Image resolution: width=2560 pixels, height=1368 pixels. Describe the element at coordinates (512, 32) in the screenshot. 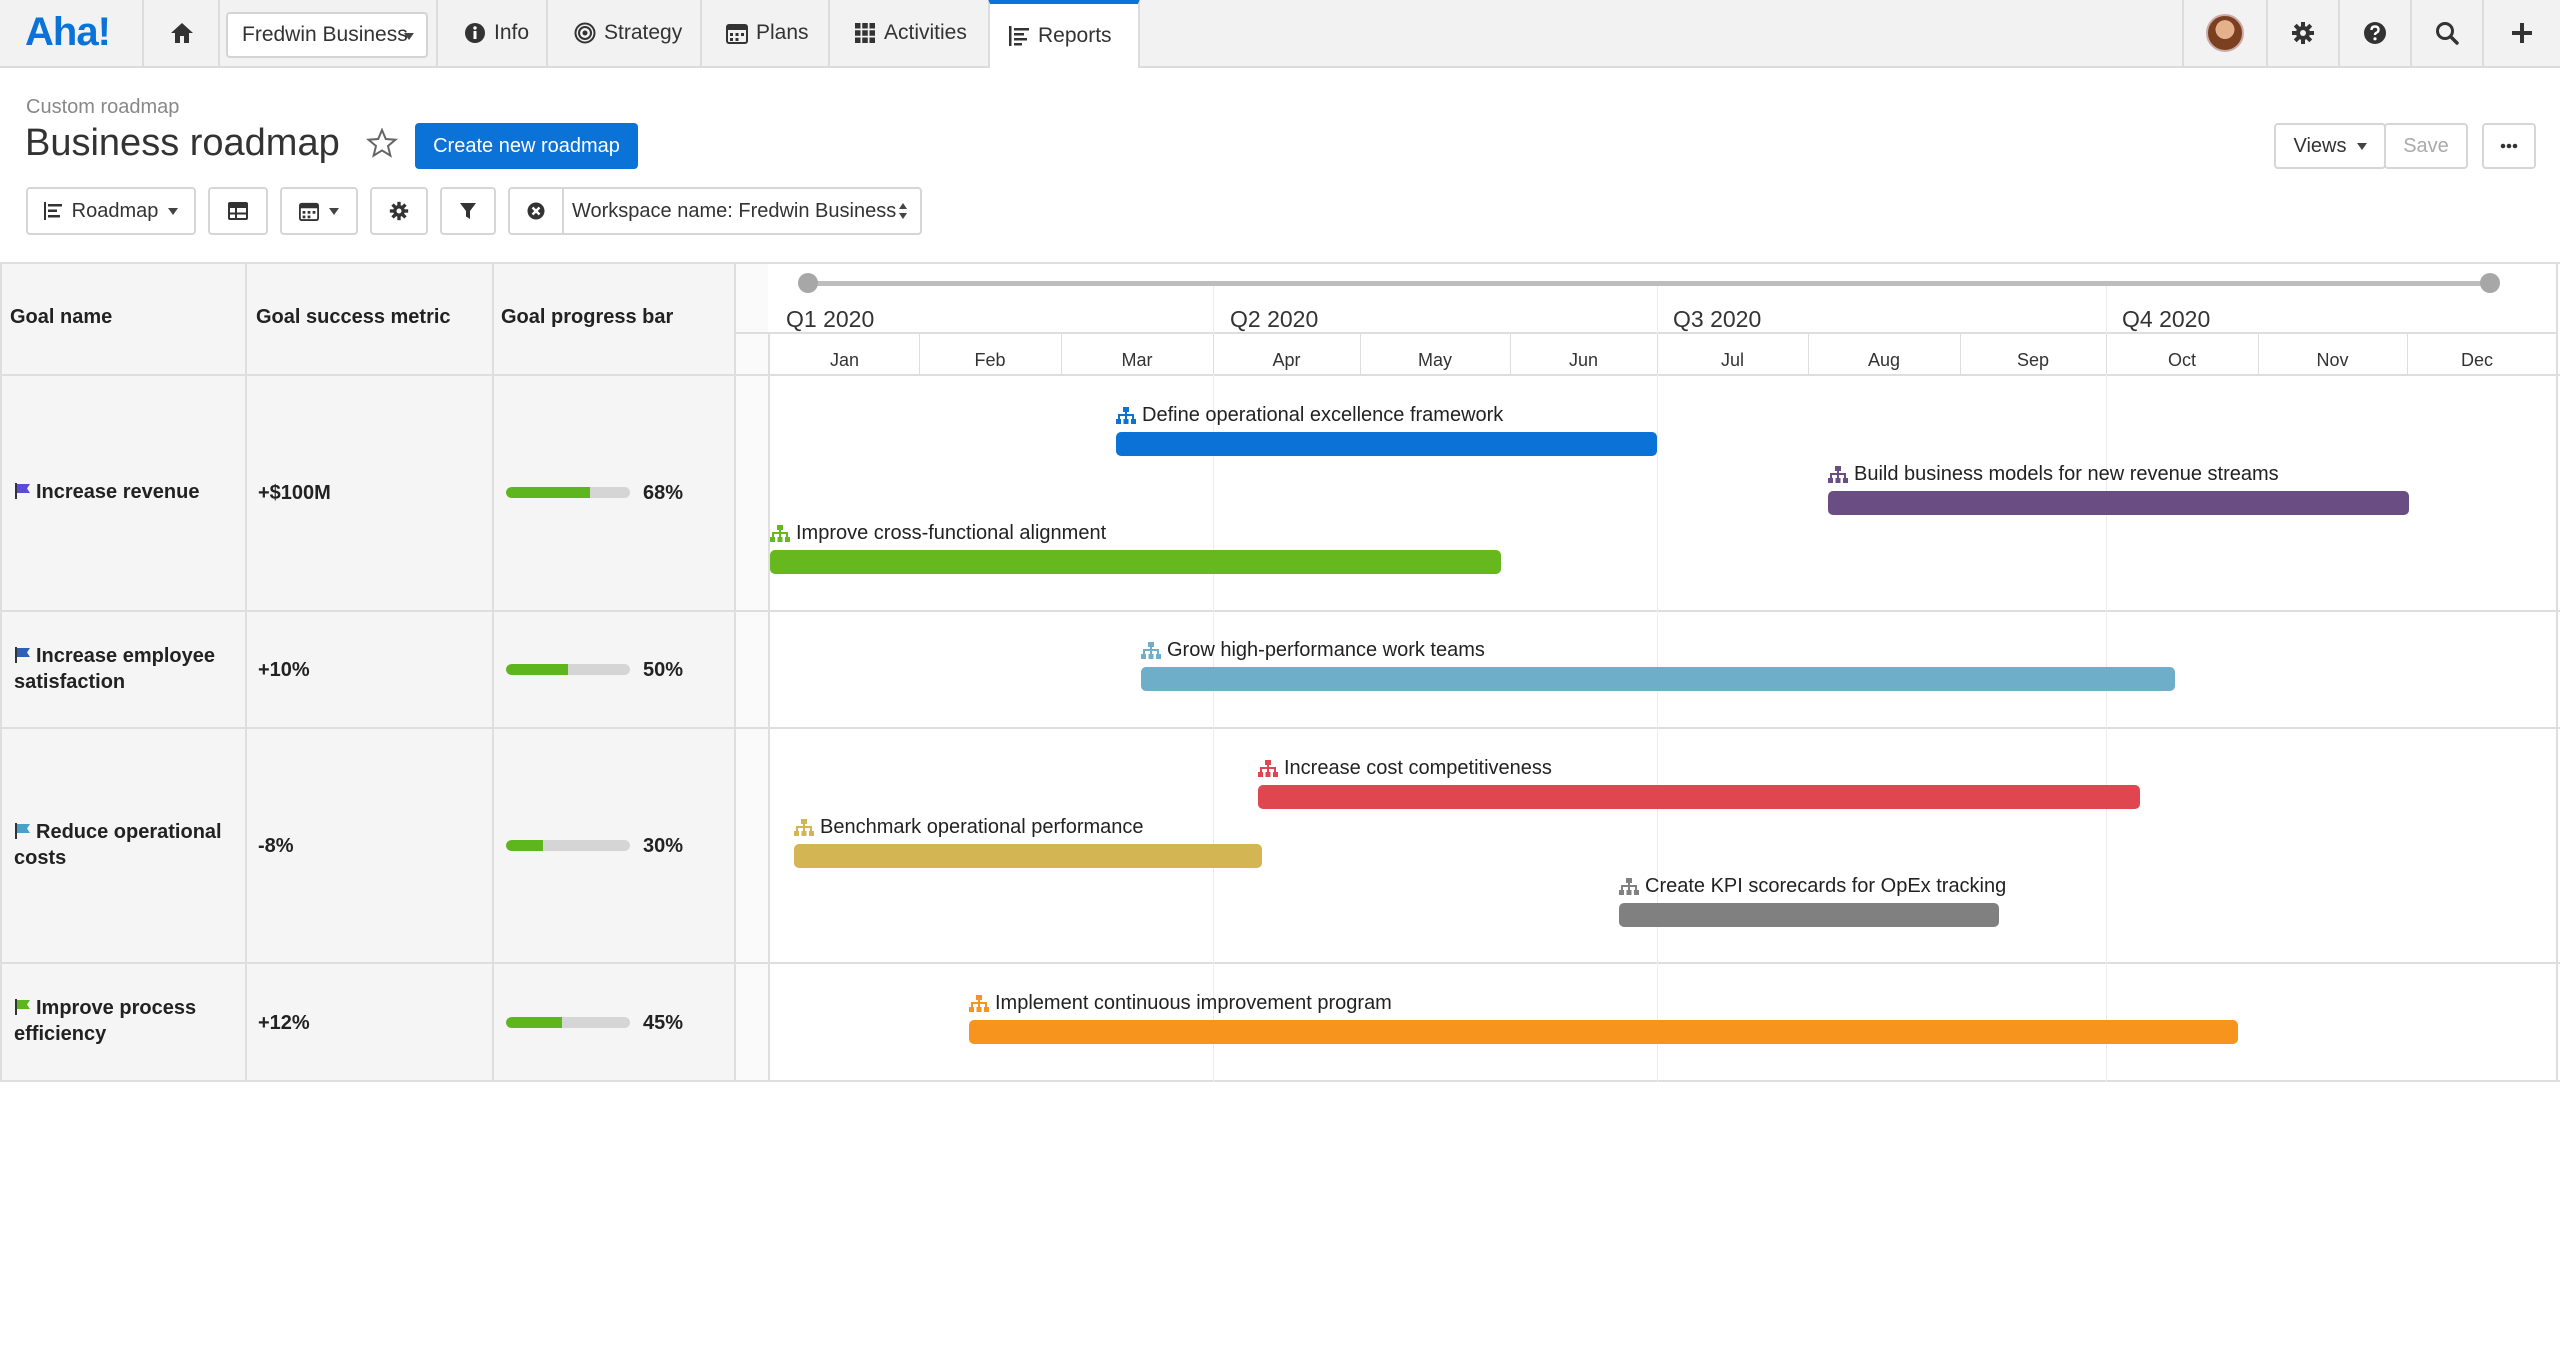

I see `tab-info-label: Info` at that location.